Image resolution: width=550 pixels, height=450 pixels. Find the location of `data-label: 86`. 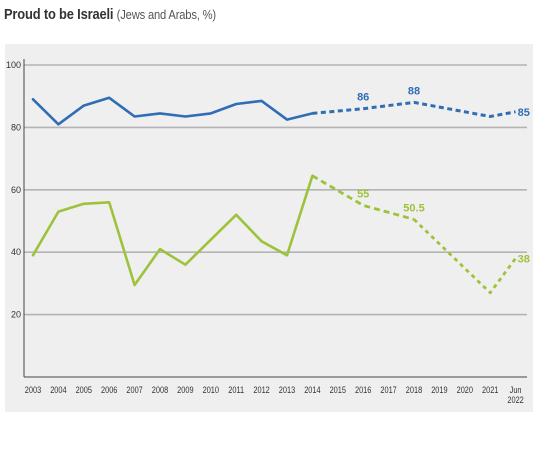

data-label: 86 is located at coordinates (363, 98).